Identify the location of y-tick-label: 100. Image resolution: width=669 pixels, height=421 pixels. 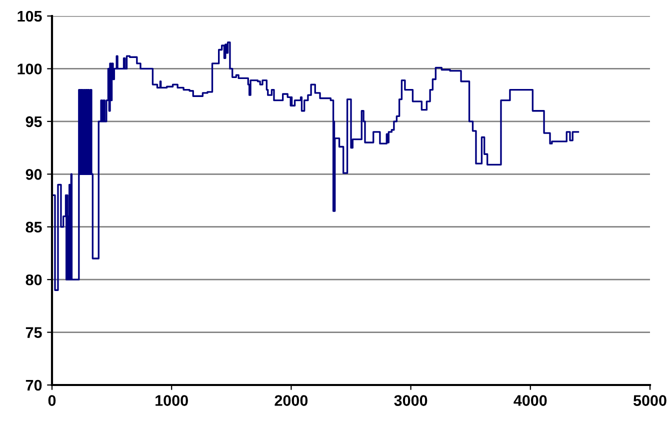
(30, 69).